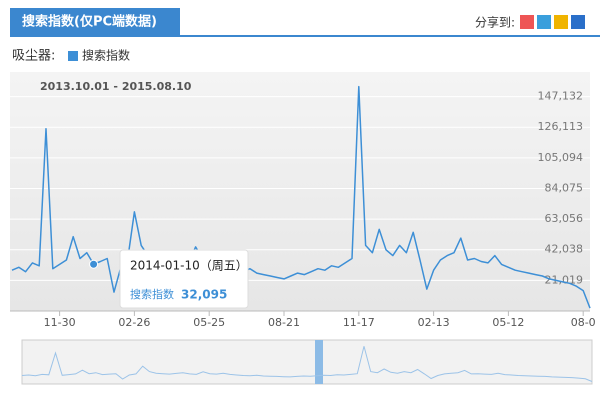 The width and height of the screenshot is (600, 400). Describe the element at coordinates (60, 322) in the screenshot. I see `x-tick-label: 11-30` at that location.